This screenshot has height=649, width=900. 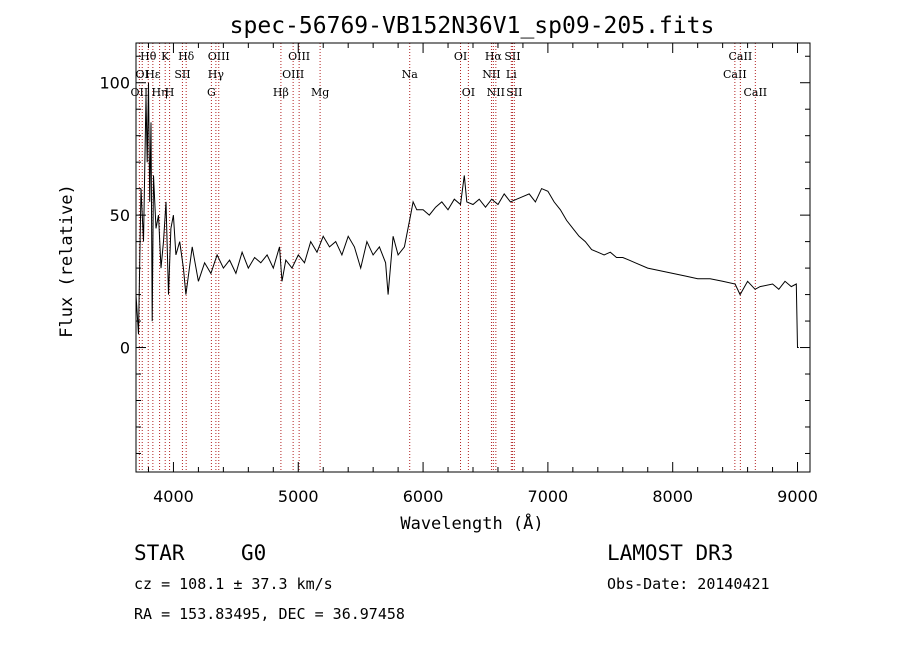 I want to click on spectral-line-label: Na, so click(x=410, y=74).